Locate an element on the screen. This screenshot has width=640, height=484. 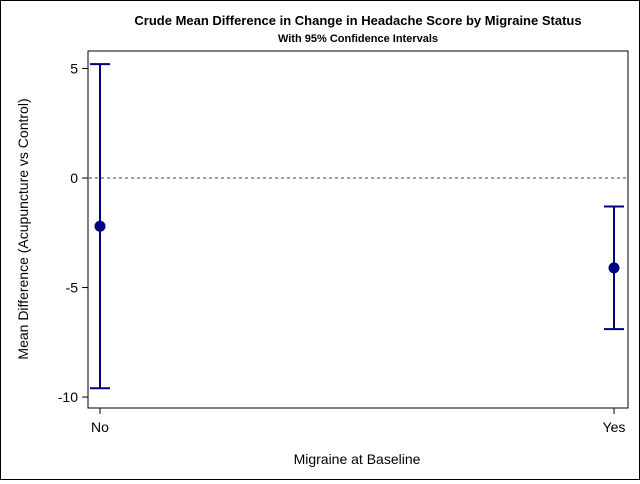
x-axis-label: Migraine at Baseline is located at coordinates (357, 459).